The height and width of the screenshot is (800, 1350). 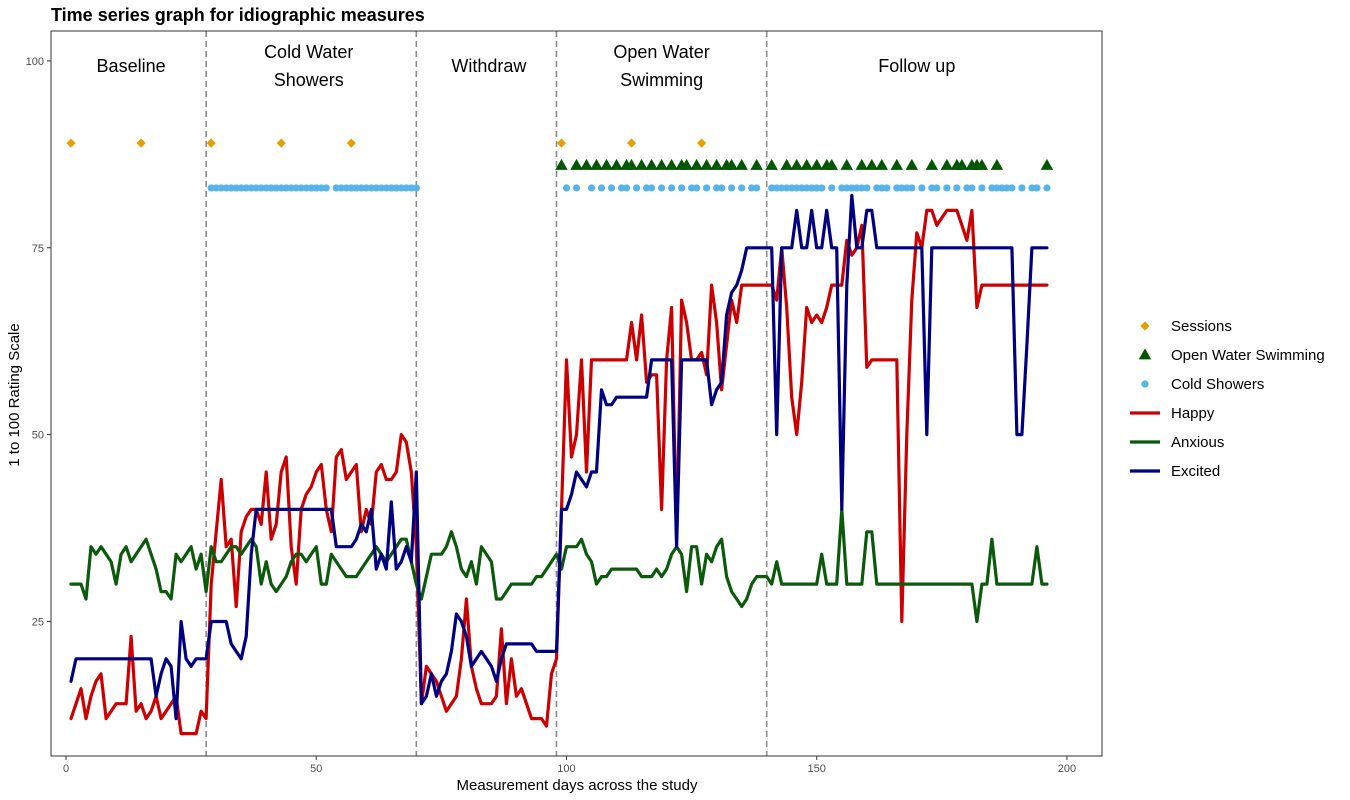 I want to click on markers-open-water-swimming, so click(x=804, y=164).